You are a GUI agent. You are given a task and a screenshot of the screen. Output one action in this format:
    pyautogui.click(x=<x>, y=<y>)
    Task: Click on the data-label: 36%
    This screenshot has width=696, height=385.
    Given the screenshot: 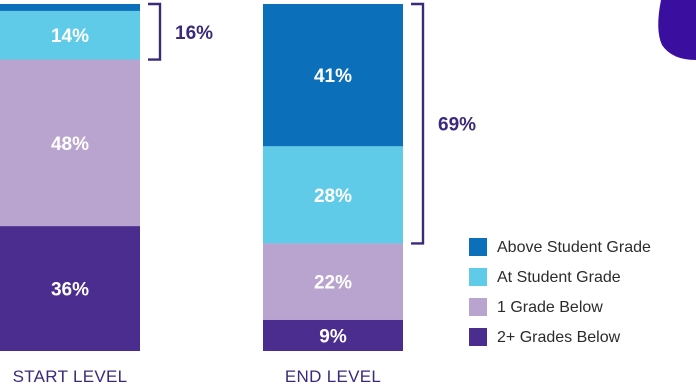 What is the action you would take?
    pyautogui.click(x=70, y=290)
    